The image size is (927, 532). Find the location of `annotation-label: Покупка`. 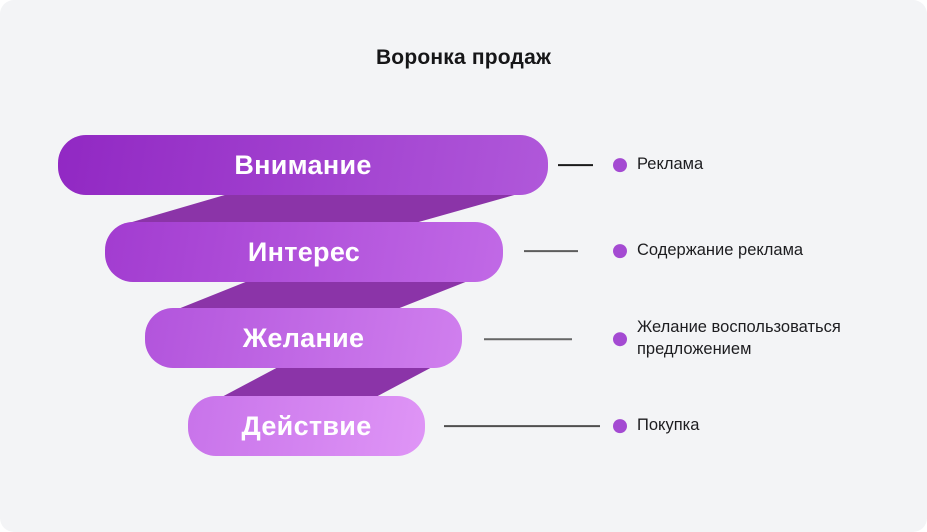

annotation-label: Покупка is located at coordinates (668, 425).